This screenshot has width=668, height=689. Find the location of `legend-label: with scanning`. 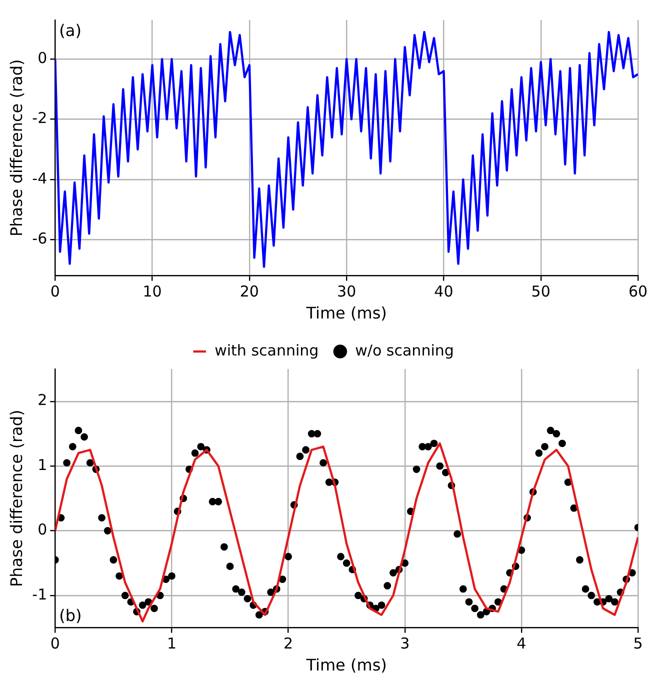

legend-label: with scanning is located at coordinates (266, 350).